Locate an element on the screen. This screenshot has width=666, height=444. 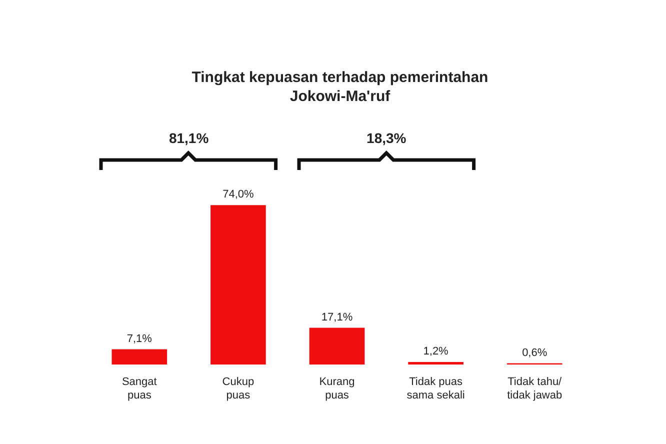
x-tick-label: Sangat puas is located at coordinates (139, 389).